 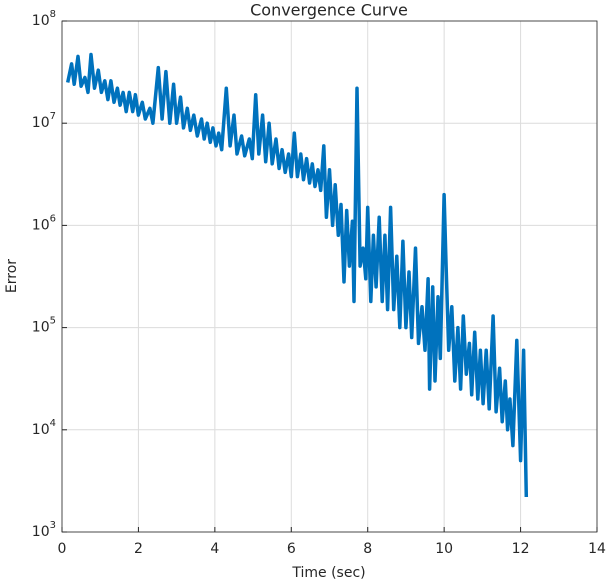 I want to click on y-tick-label: 10⁶, so click(x=44, y=223).